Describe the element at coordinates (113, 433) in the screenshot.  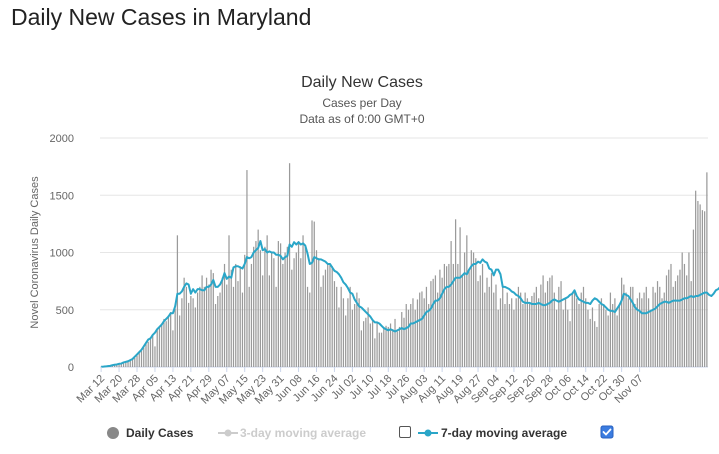
I see `legend-daily-cases-marker` at that location.